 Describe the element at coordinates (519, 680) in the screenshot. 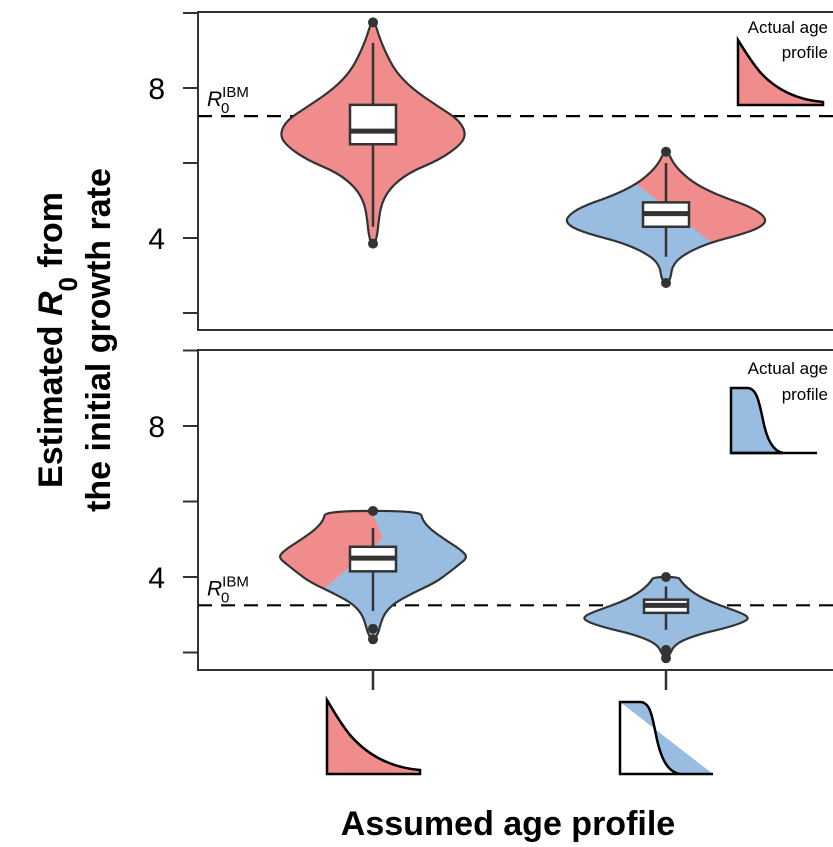

I see `x-axis-ticks` at that location.